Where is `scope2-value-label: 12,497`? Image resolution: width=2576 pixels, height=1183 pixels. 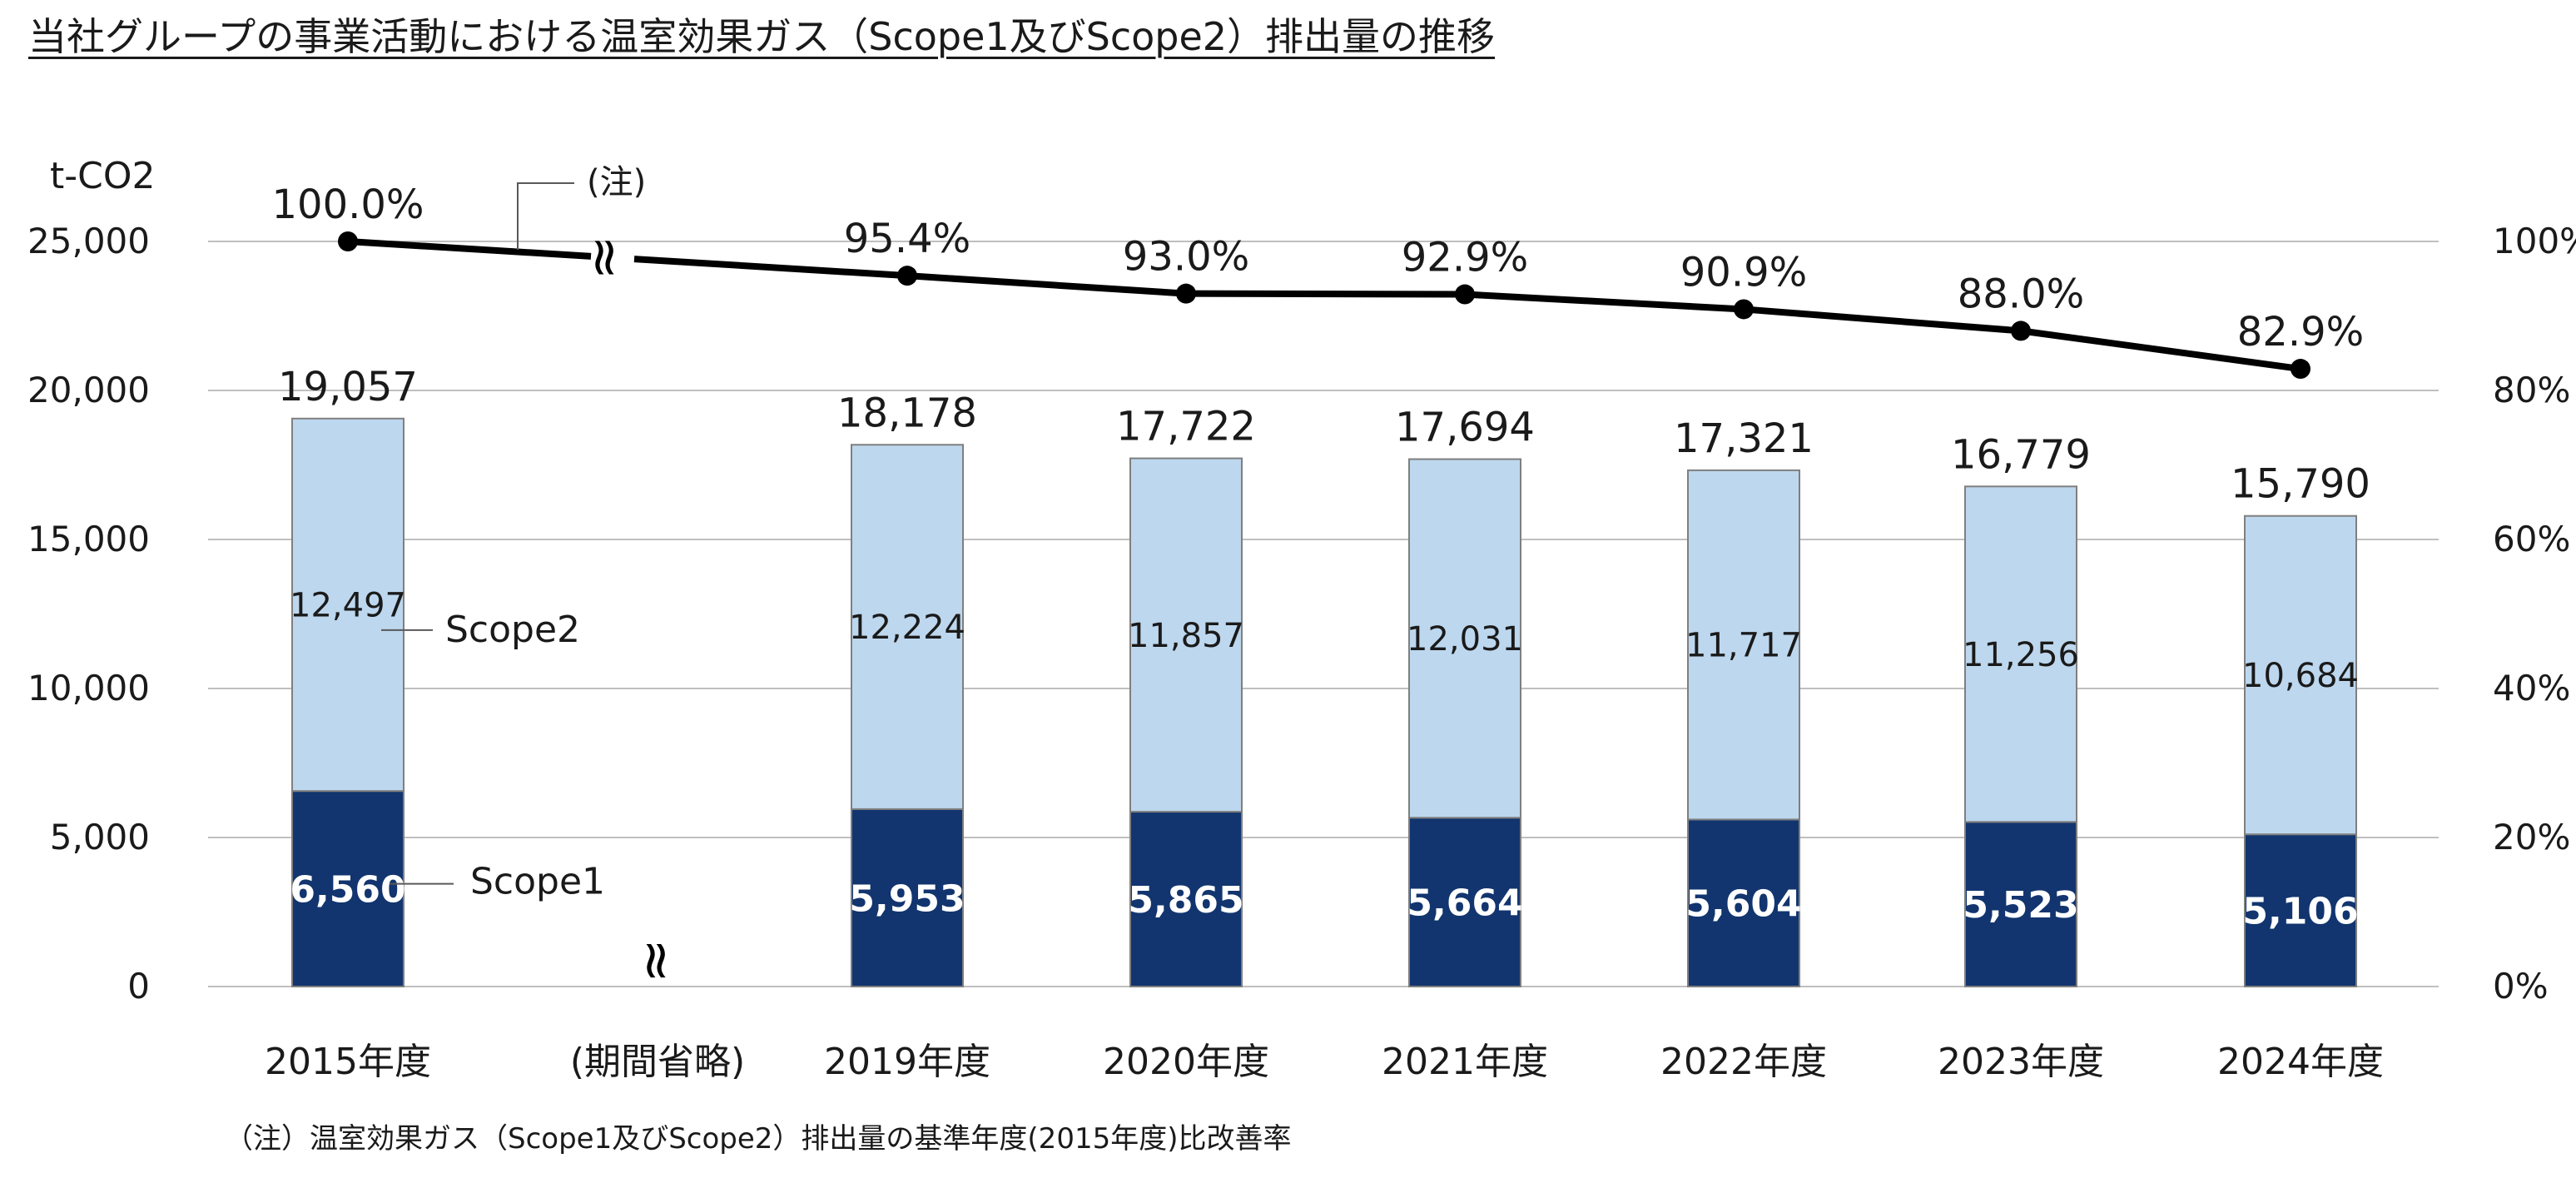
scope2-value-label: 12,497 is located at coordinates (348, 605).